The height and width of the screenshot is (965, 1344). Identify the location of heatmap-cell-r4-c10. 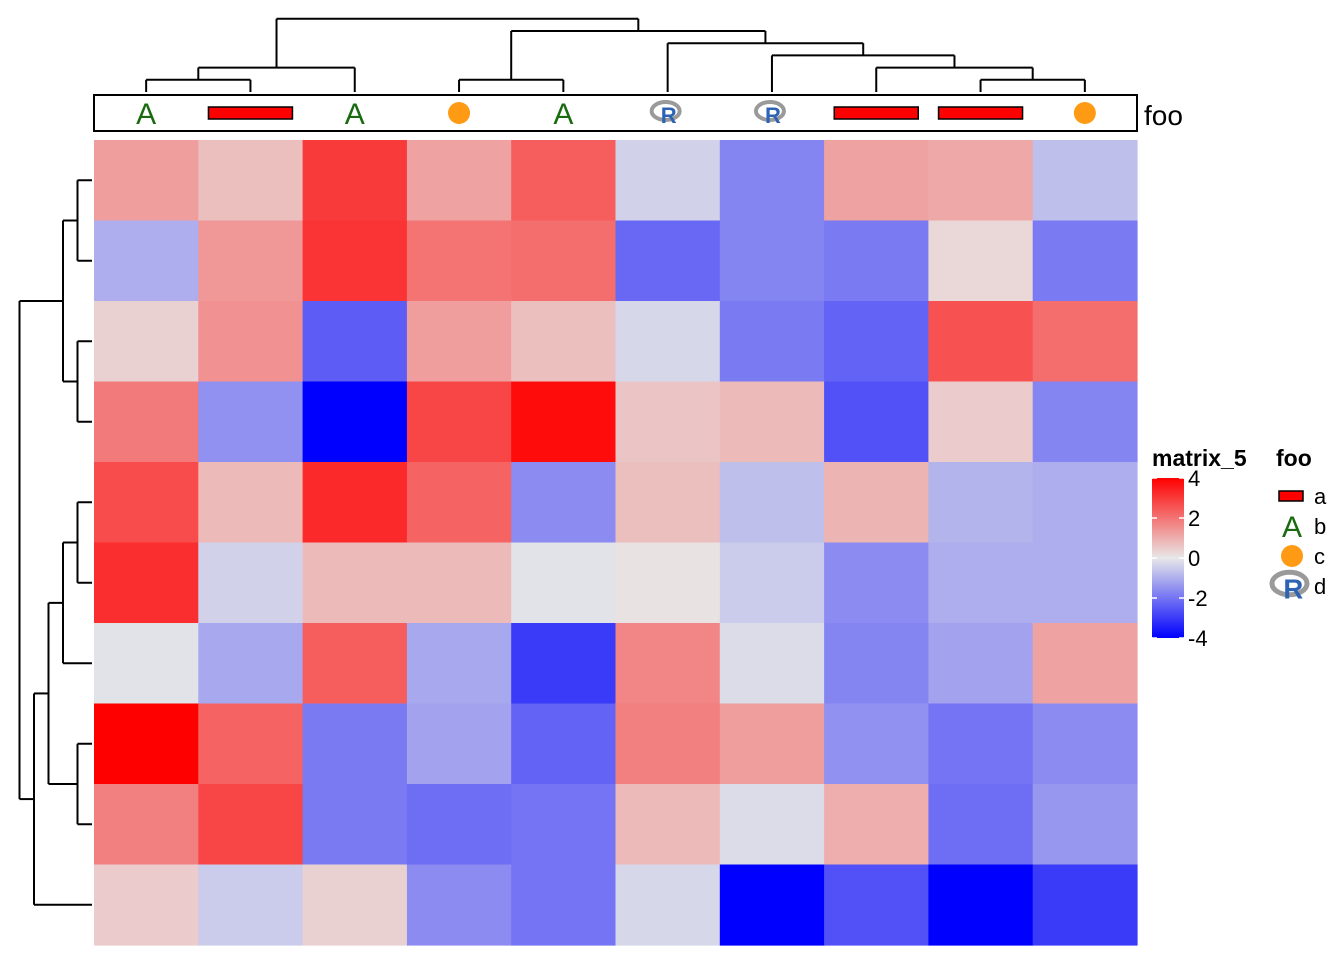
(1085, 422).